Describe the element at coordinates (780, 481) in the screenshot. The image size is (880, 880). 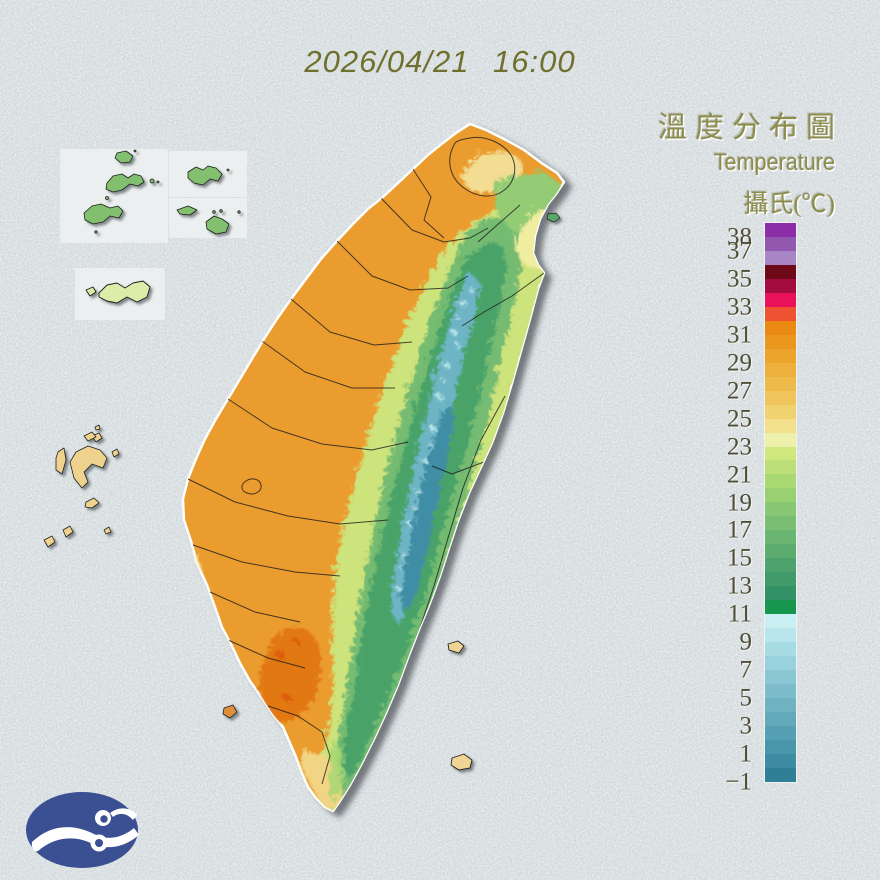
I see `scale-segment-21to20` at that location.